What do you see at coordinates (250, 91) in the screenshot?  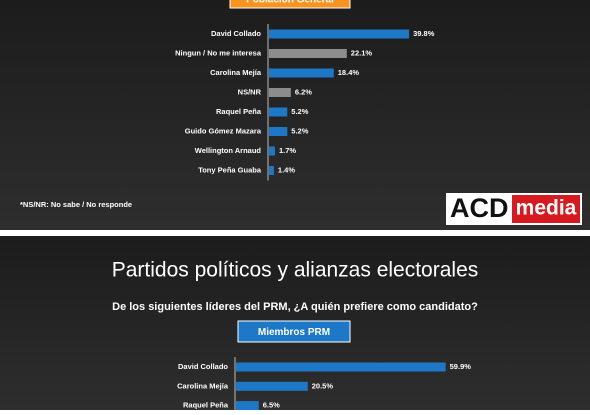 I see `category-label: NS/NR` at bounding box center [250, 91].